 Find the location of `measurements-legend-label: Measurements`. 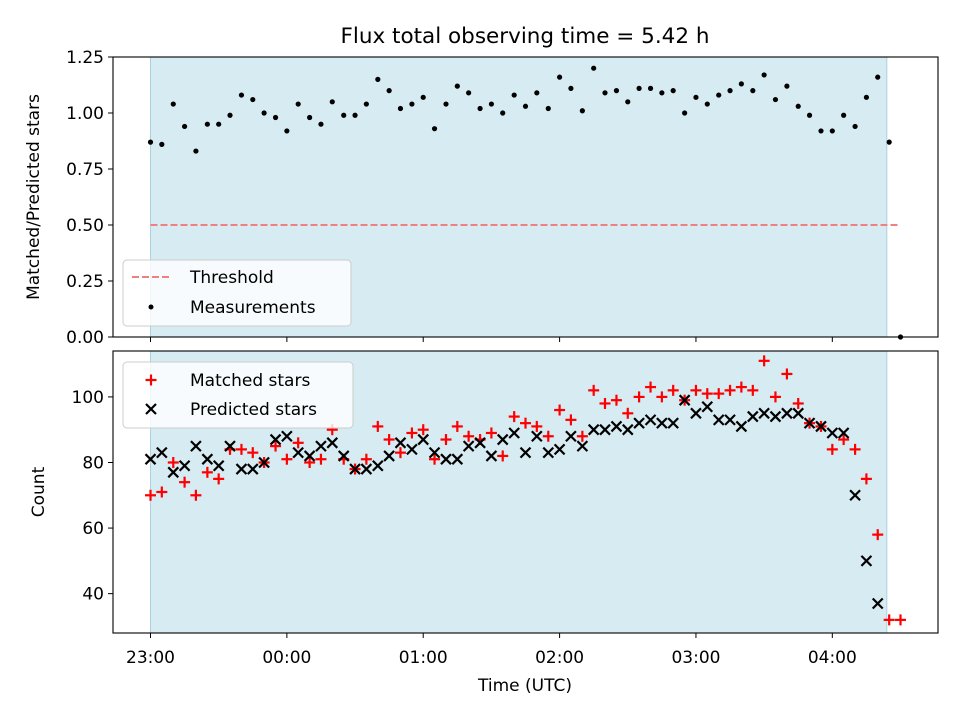

measurements-legend-label: Measurements is located at coordinates (253, 308).